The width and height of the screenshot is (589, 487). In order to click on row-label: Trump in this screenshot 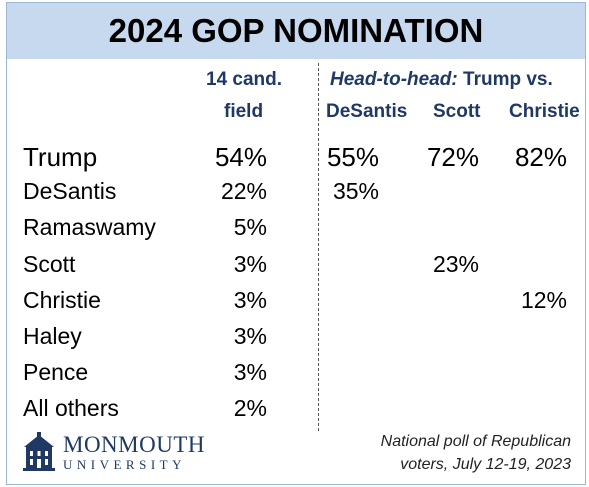, I will do `click(60, 157)`.